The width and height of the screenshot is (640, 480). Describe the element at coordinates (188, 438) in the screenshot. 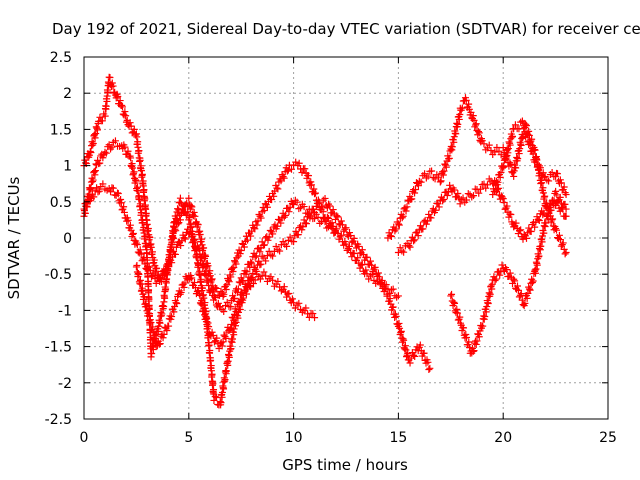

I see `x-tick-label: 5` at that location.